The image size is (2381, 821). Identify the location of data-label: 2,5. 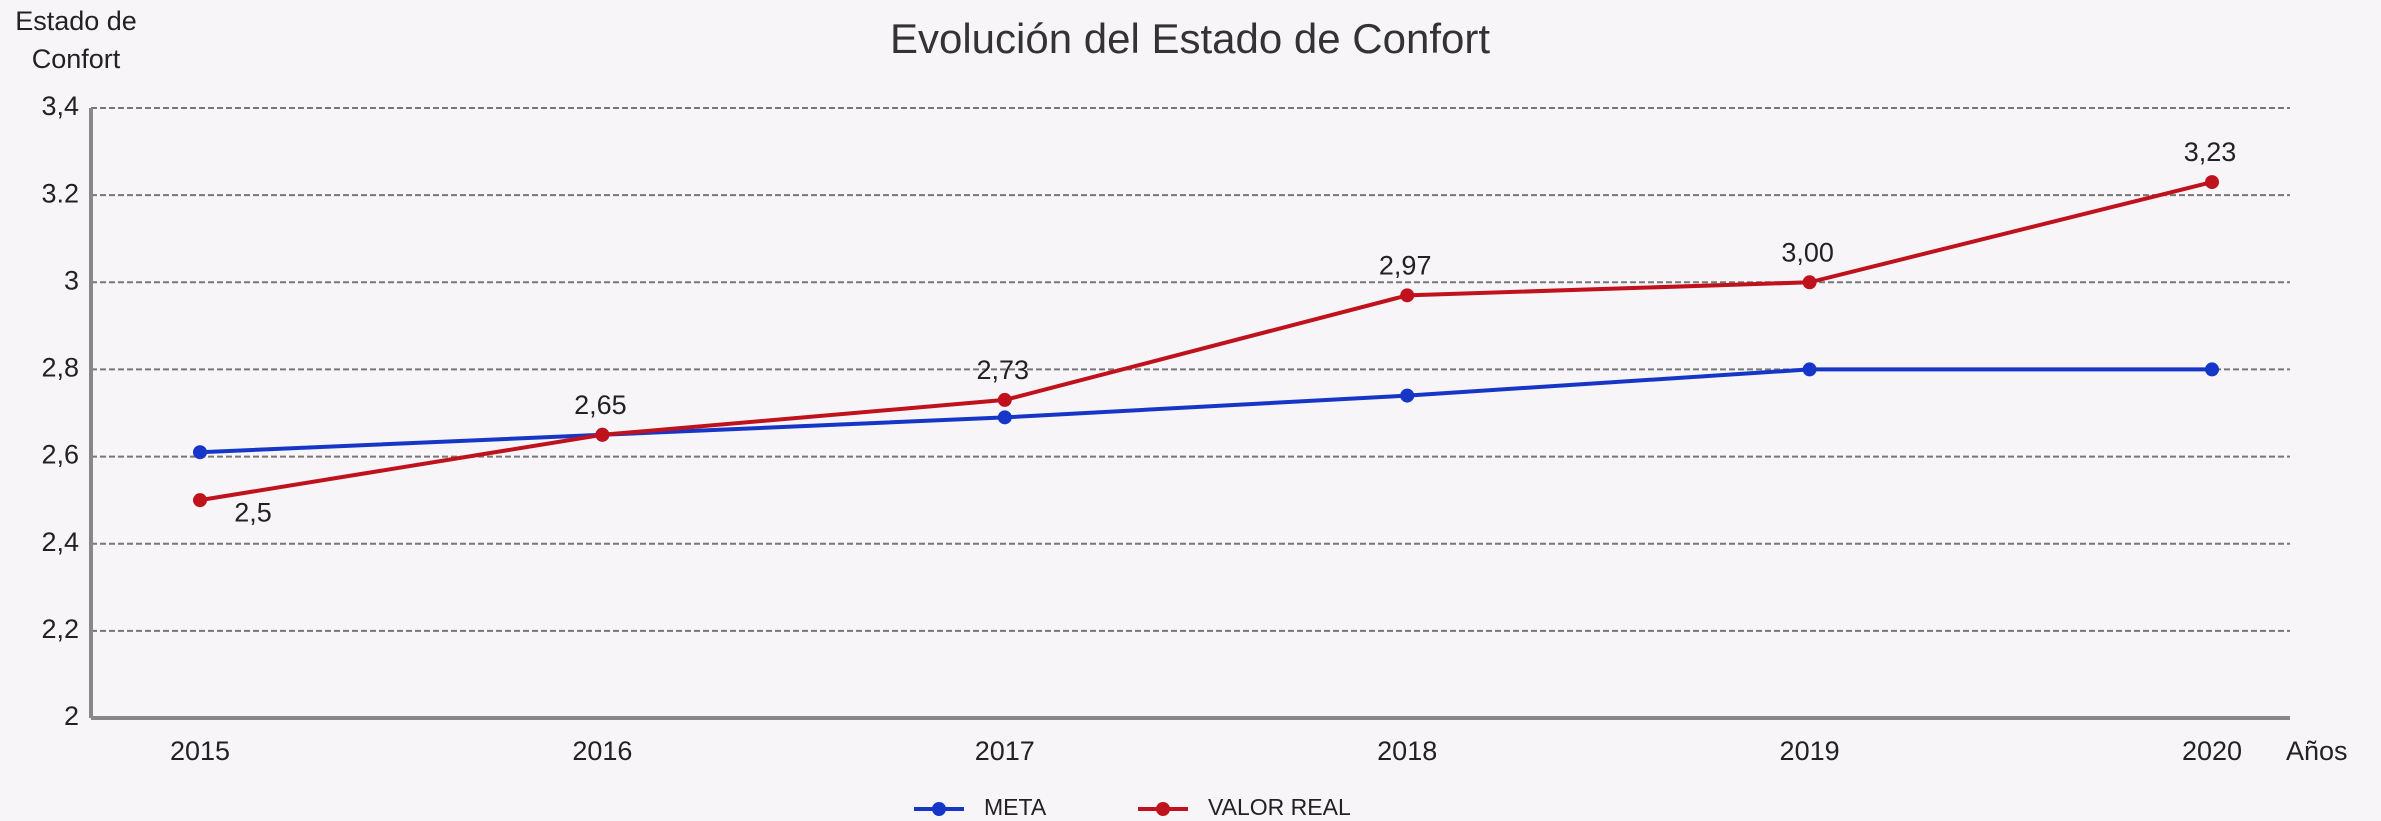
(253, 512).